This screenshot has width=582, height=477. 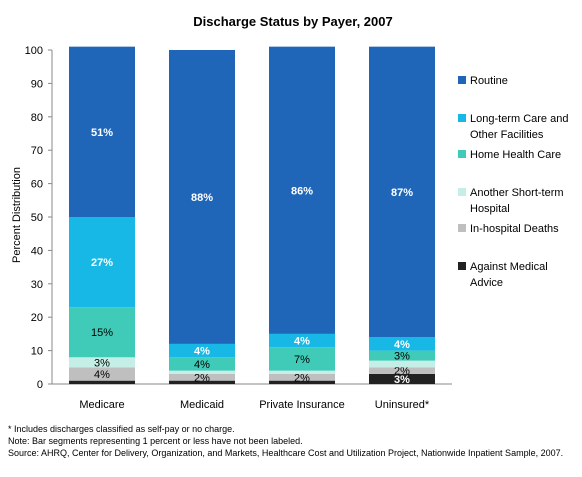 What do you see at coordinates (202, 405) in the screenshot?
I see `x-category-label: Medicaid` at bounding box center [202, 405].